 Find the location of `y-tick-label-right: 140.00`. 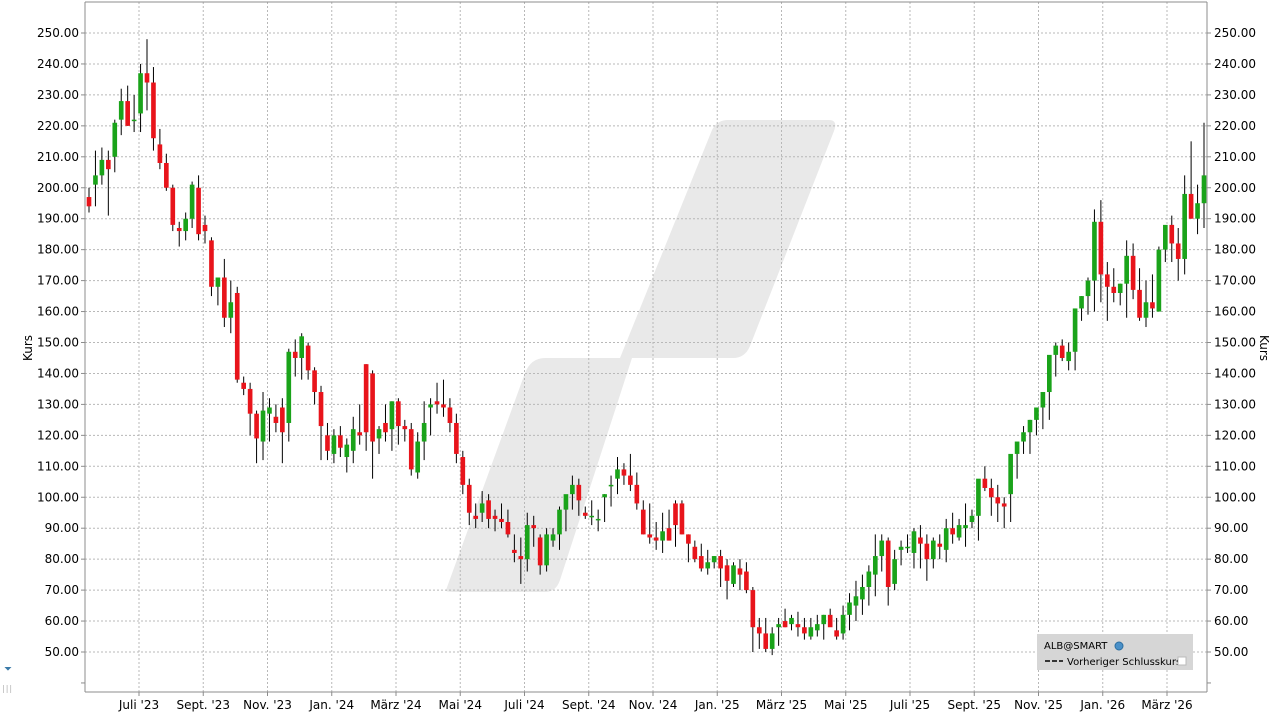

y-tick-label-right: 140.00 is located at coordinates (1235, 373).